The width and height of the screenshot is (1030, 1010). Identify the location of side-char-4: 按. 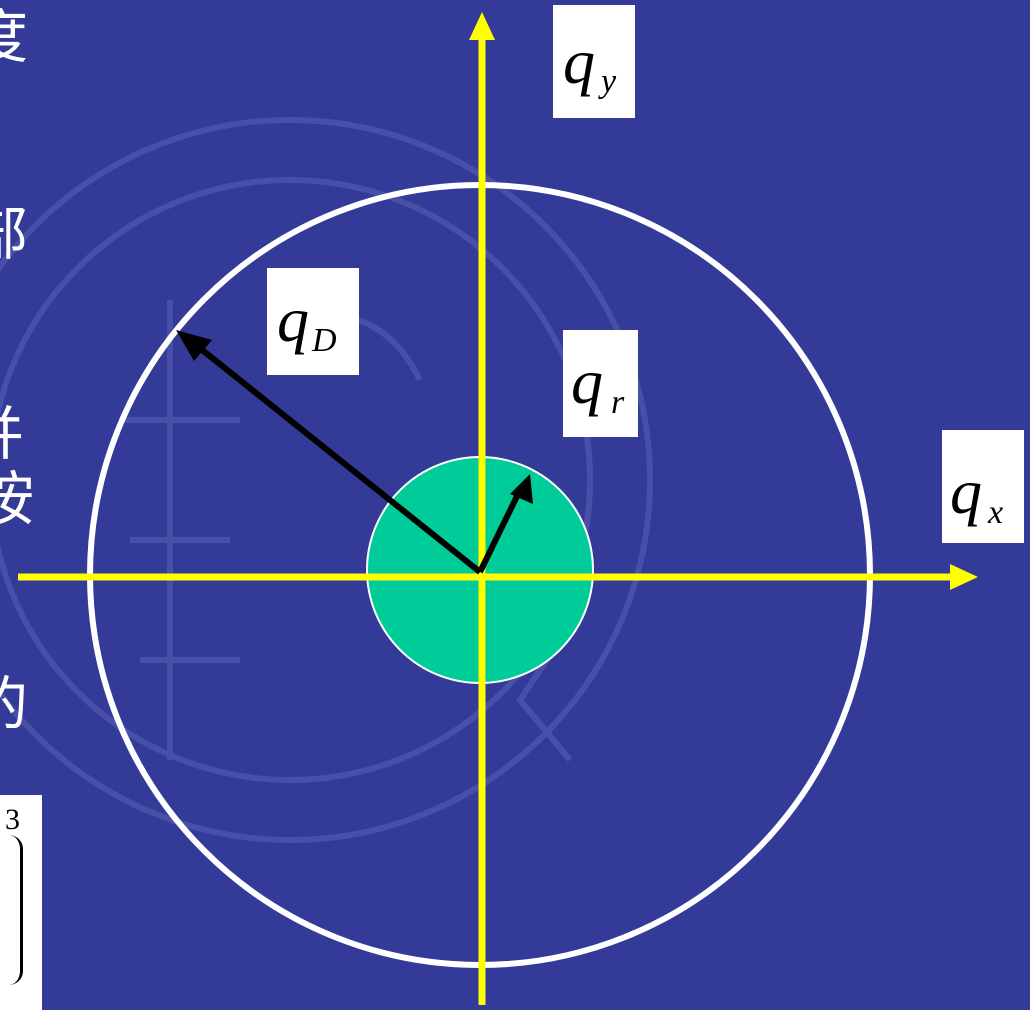
(17, 499).